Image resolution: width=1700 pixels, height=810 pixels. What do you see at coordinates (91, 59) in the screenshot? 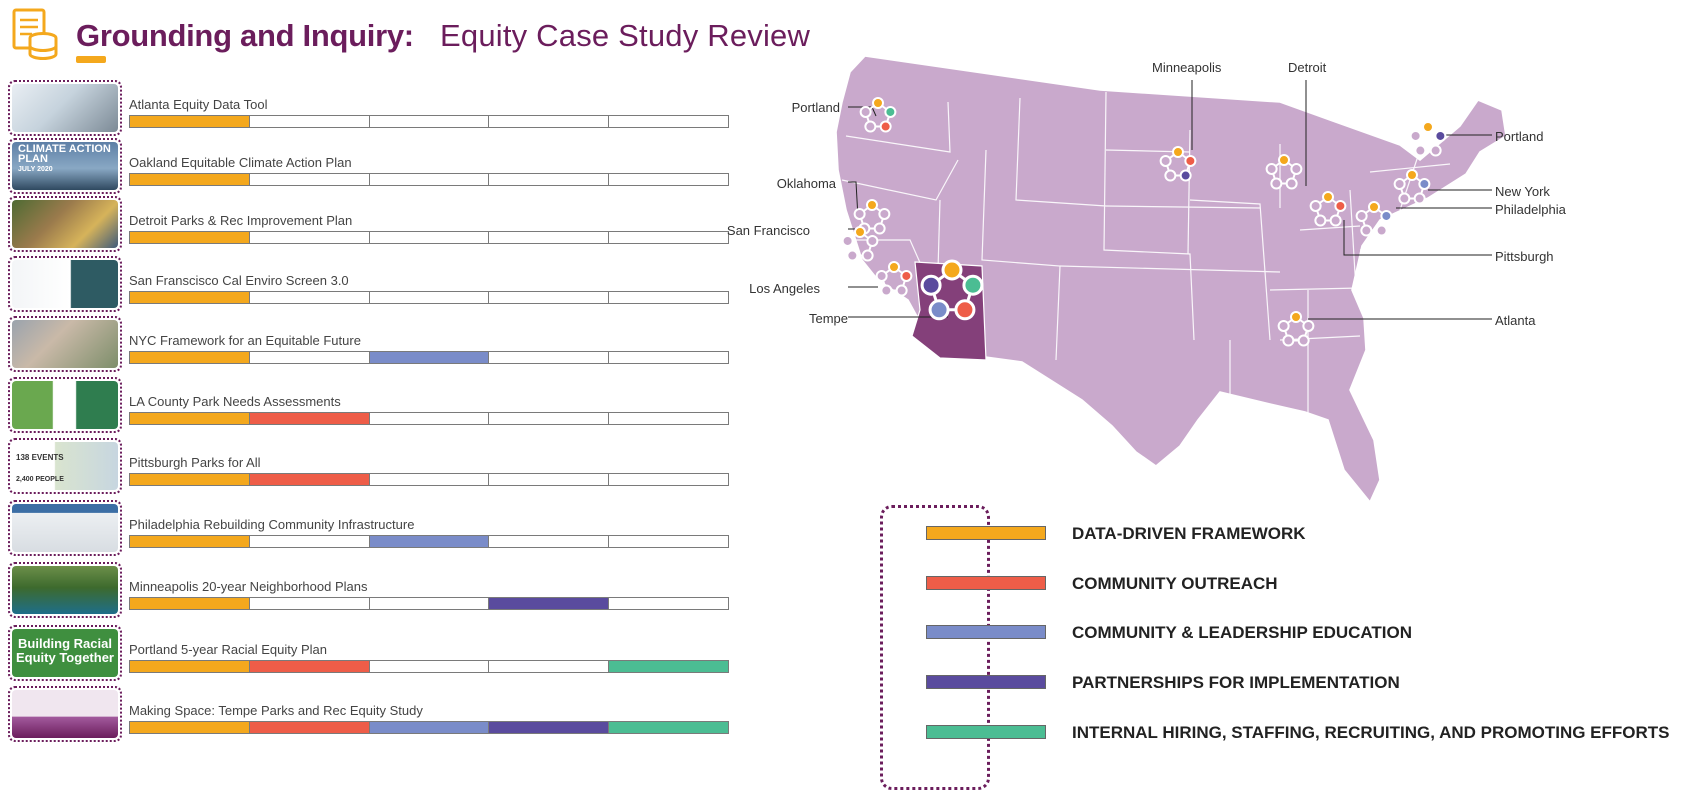
I see `title-accent-bar` at bounding box center [91, 59].